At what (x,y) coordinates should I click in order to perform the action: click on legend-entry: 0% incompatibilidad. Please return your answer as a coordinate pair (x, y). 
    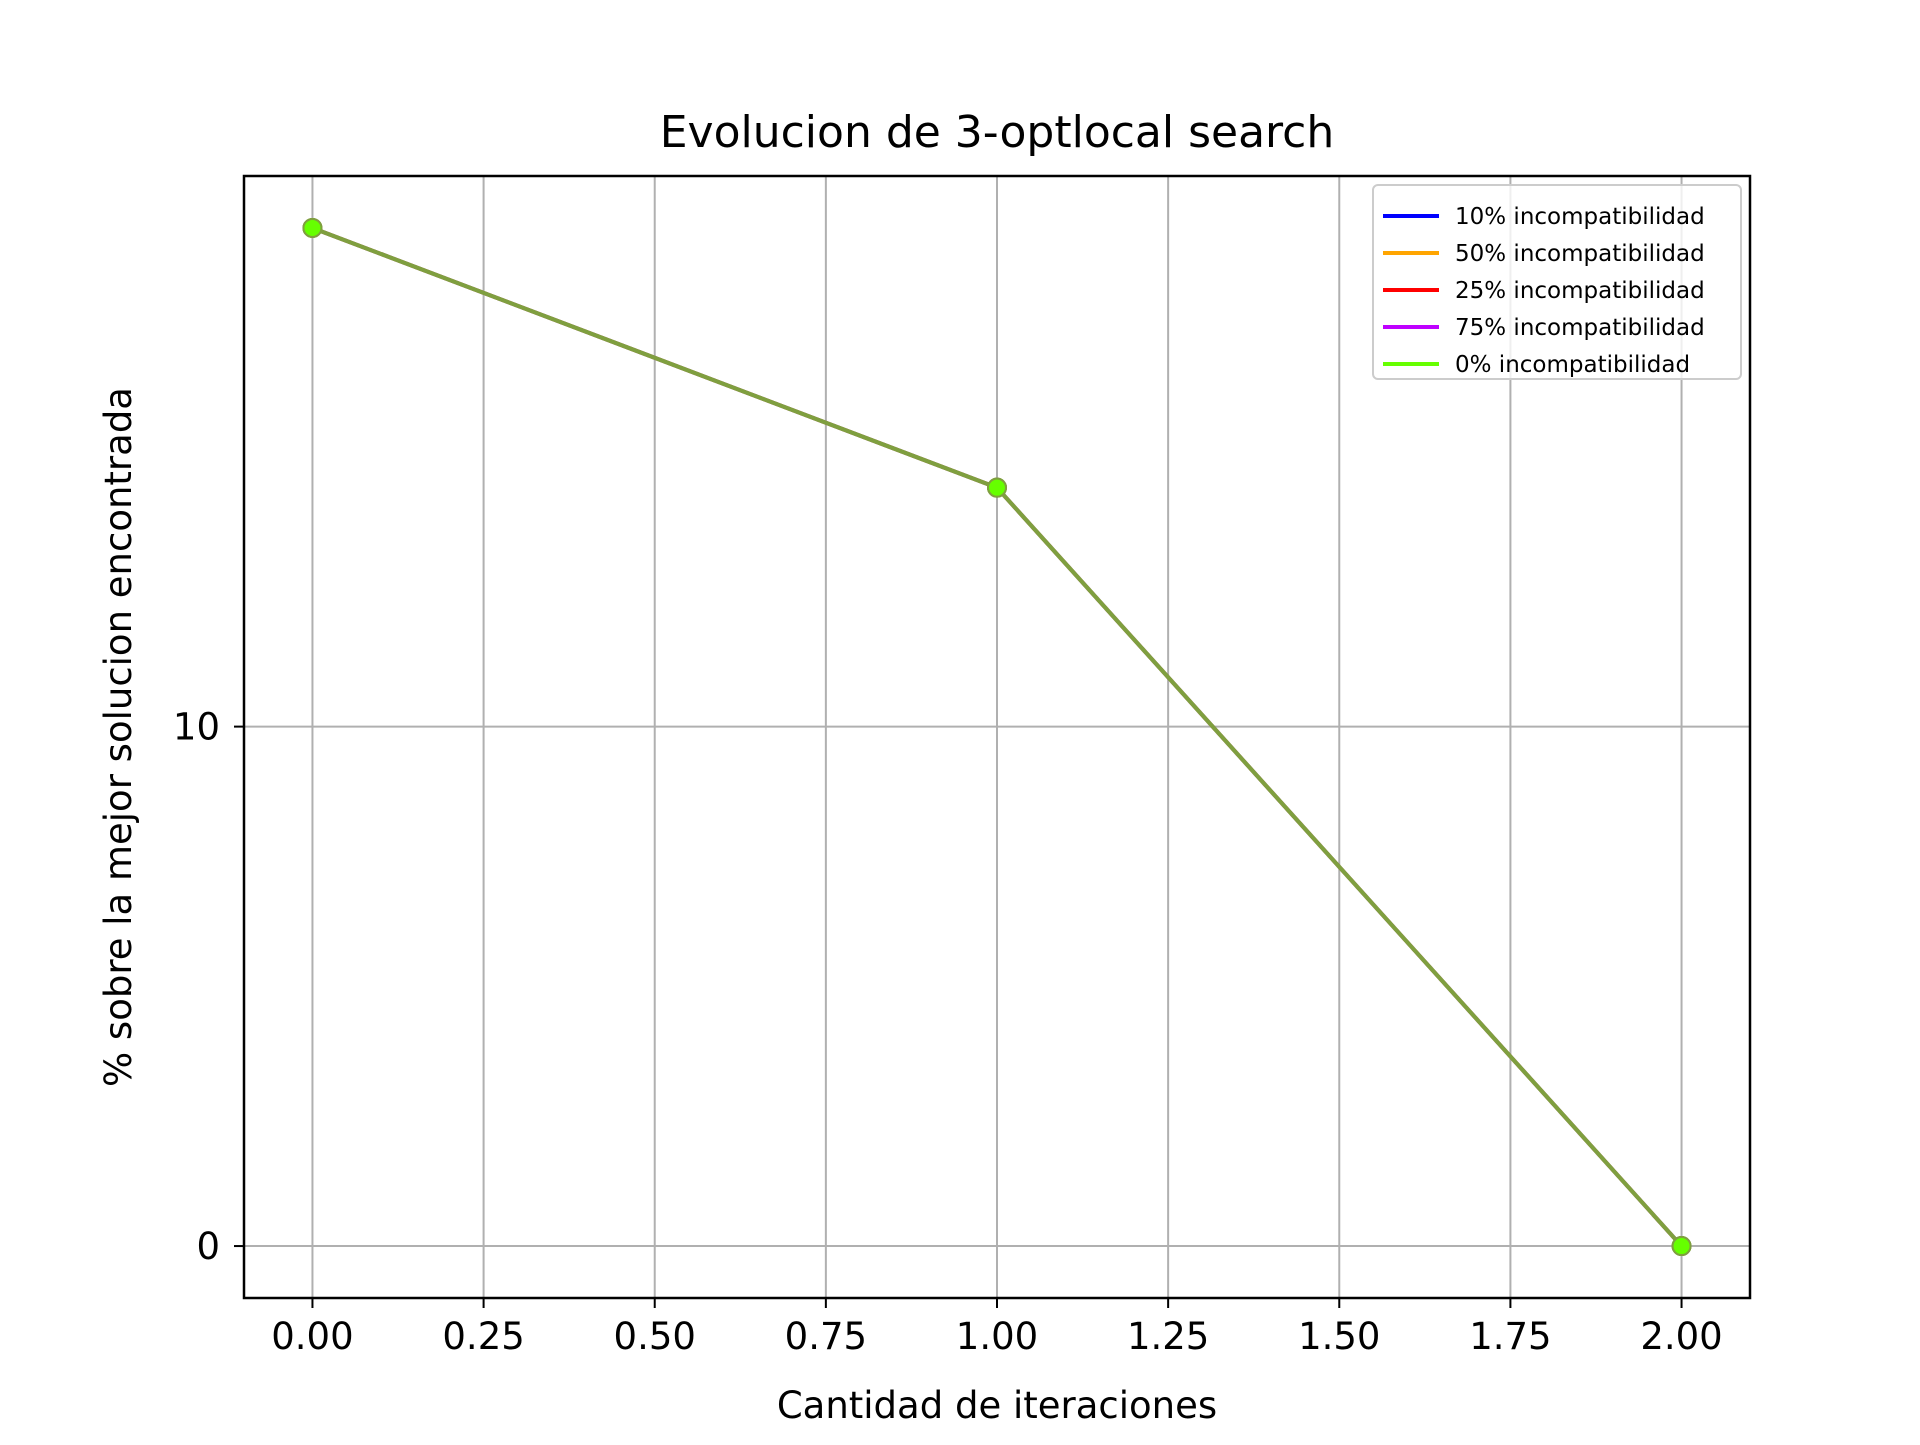
    Looking at the image, I should click on (1572, 365).